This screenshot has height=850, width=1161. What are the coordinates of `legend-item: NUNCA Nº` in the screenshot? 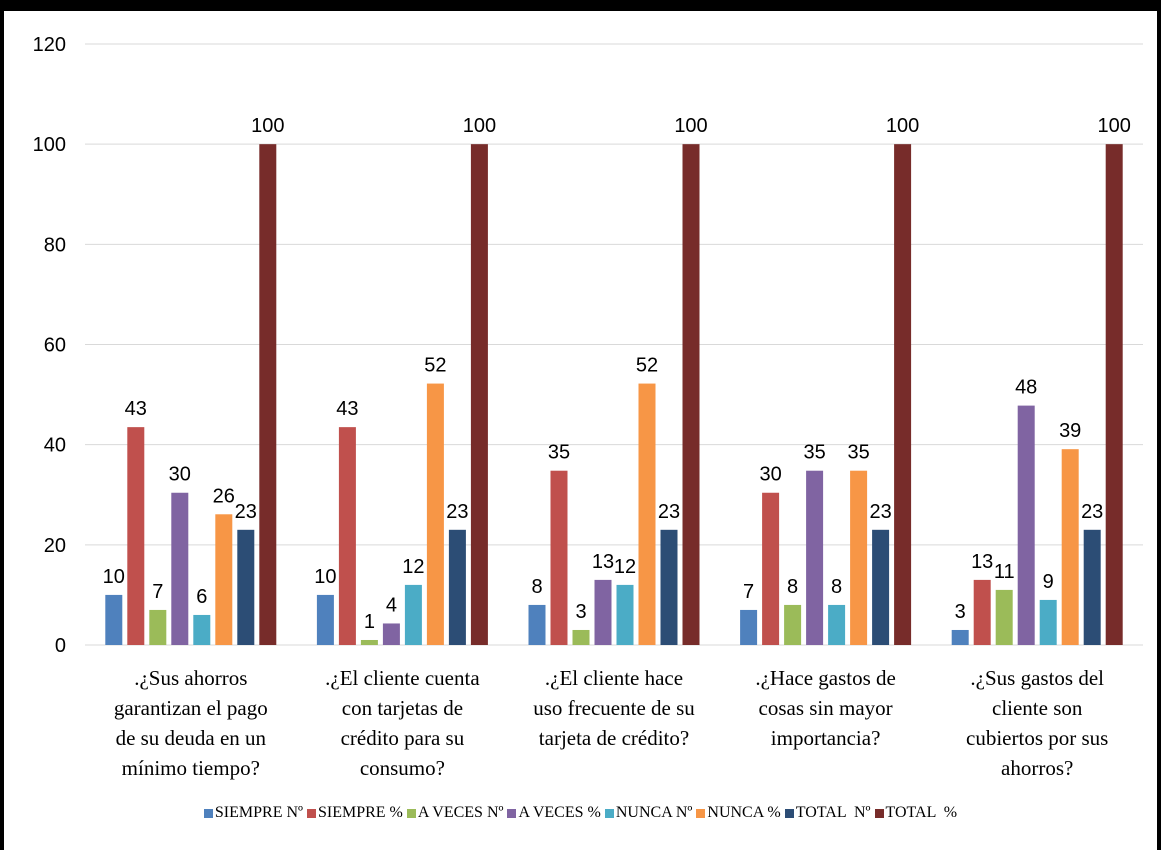 It's located at (648, 813).